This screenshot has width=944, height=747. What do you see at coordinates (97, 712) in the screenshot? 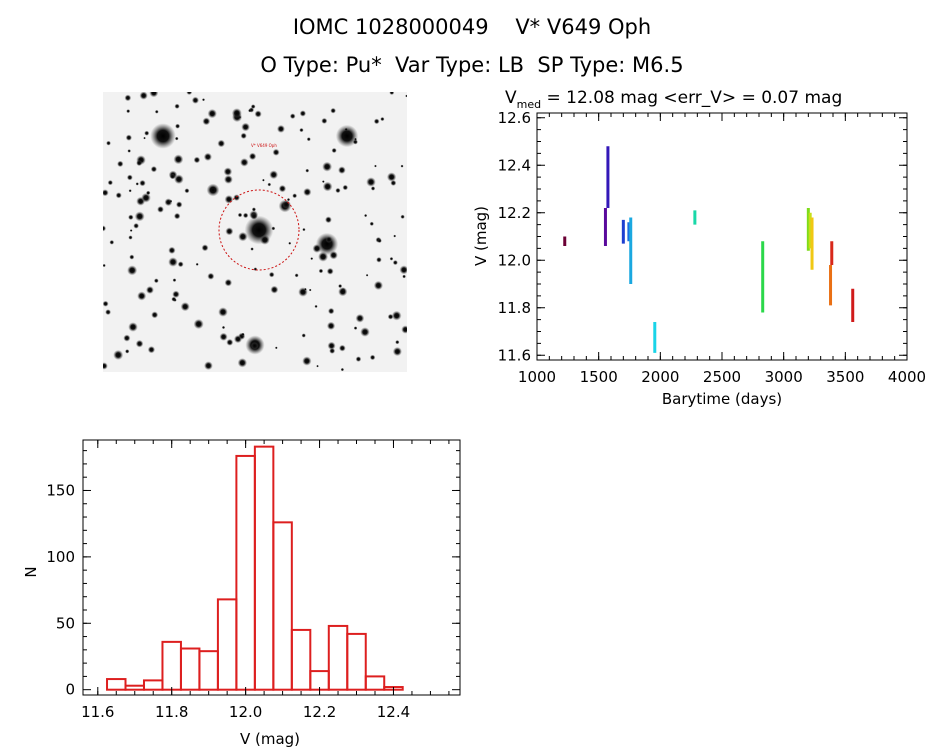
I see `x-tick-label: 11.6` at bounding box center [97, 712].